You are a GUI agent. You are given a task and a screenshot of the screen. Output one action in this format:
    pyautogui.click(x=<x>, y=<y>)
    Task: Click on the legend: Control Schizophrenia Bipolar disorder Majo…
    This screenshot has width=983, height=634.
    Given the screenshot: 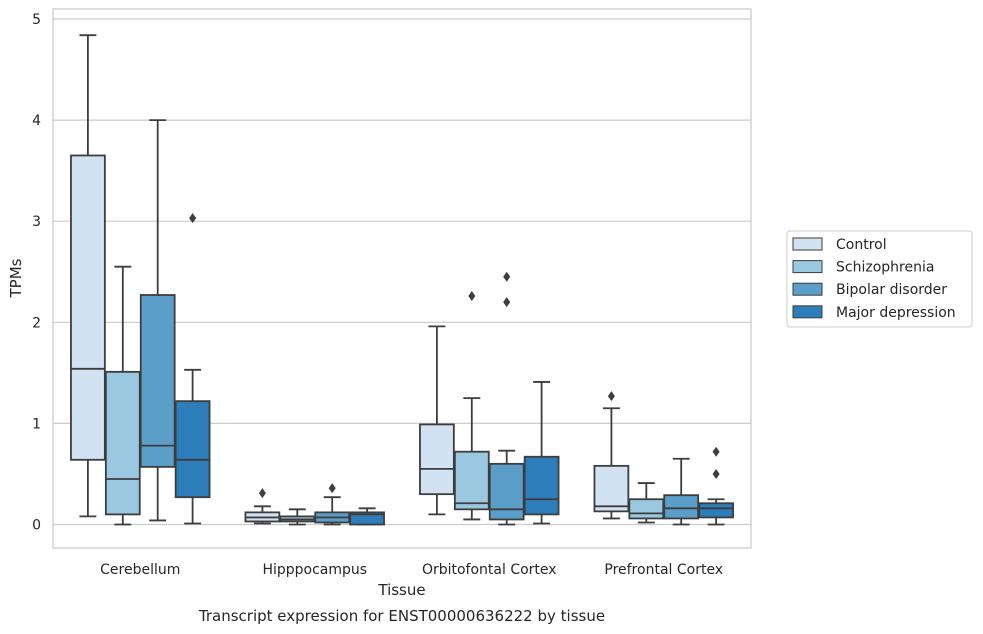 What is the action you would take?
    pyautogui.click(x=879, y=279)
    